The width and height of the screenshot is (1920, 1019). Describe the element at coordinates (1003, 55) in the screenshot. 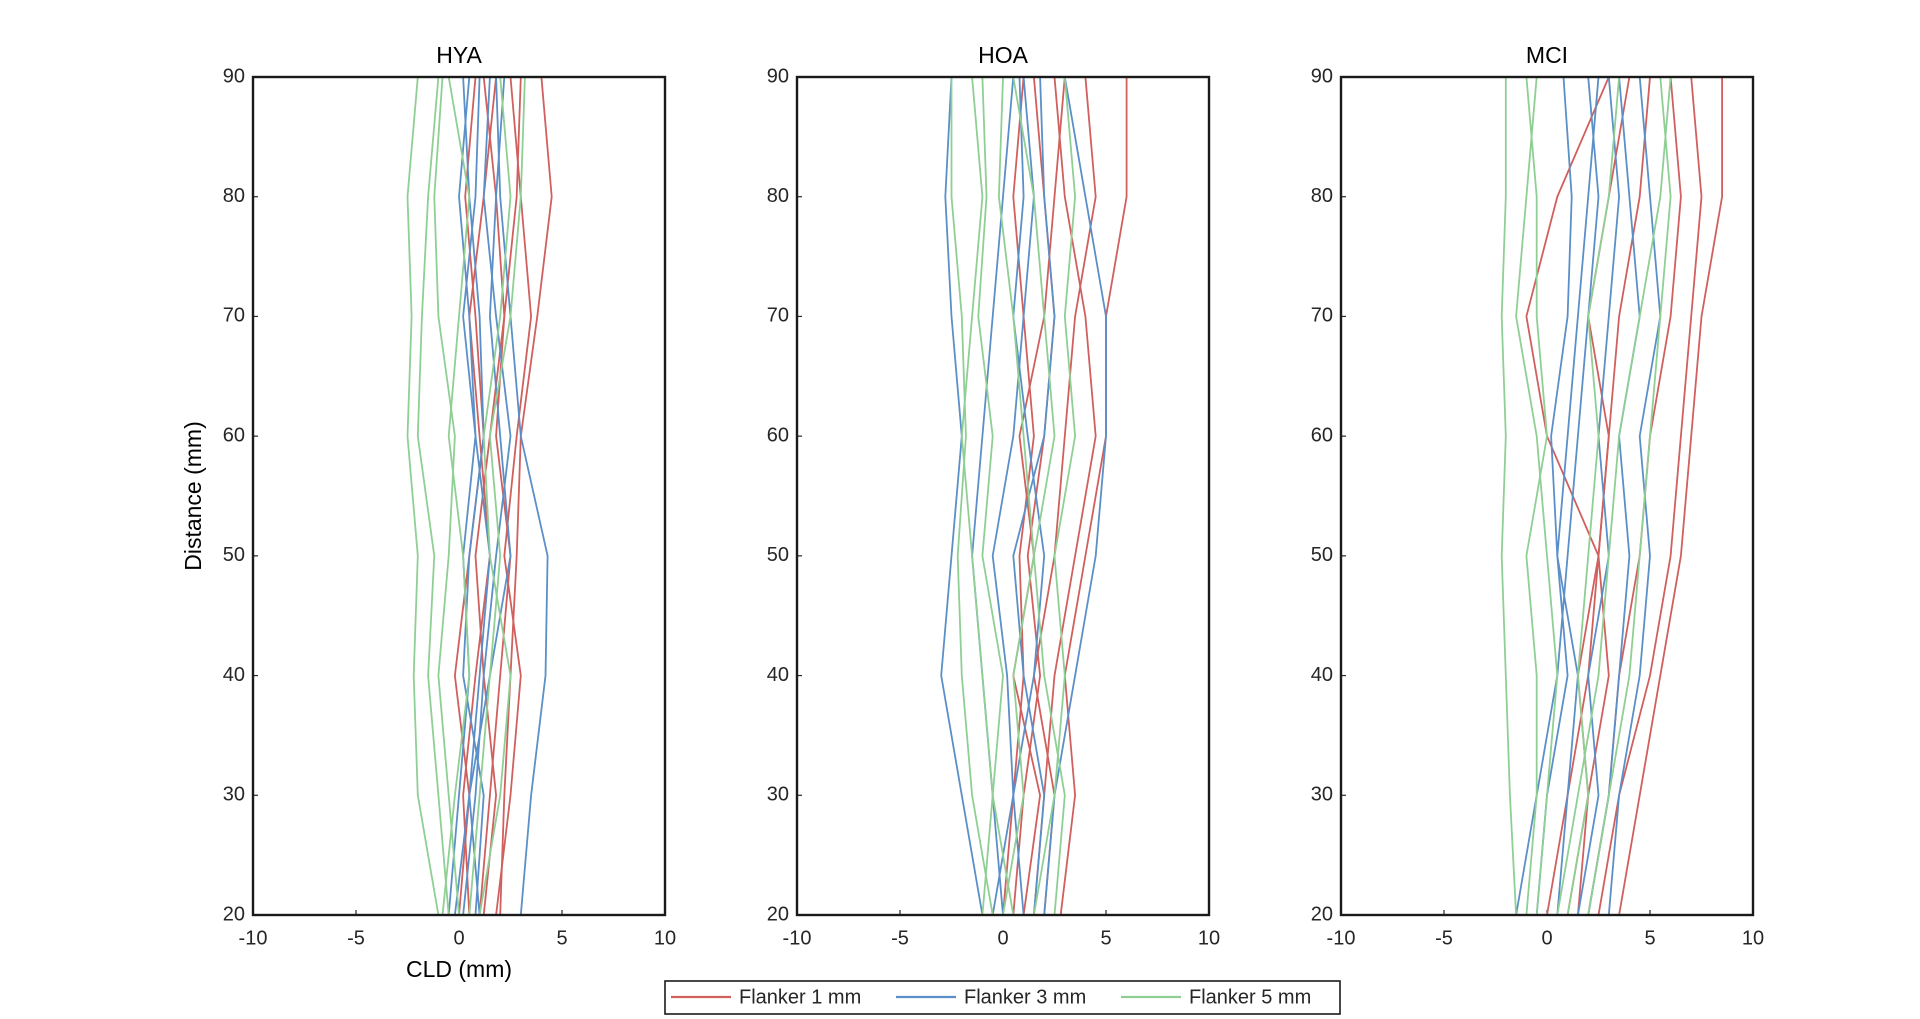

I see `panel-title: HOA` at that location.